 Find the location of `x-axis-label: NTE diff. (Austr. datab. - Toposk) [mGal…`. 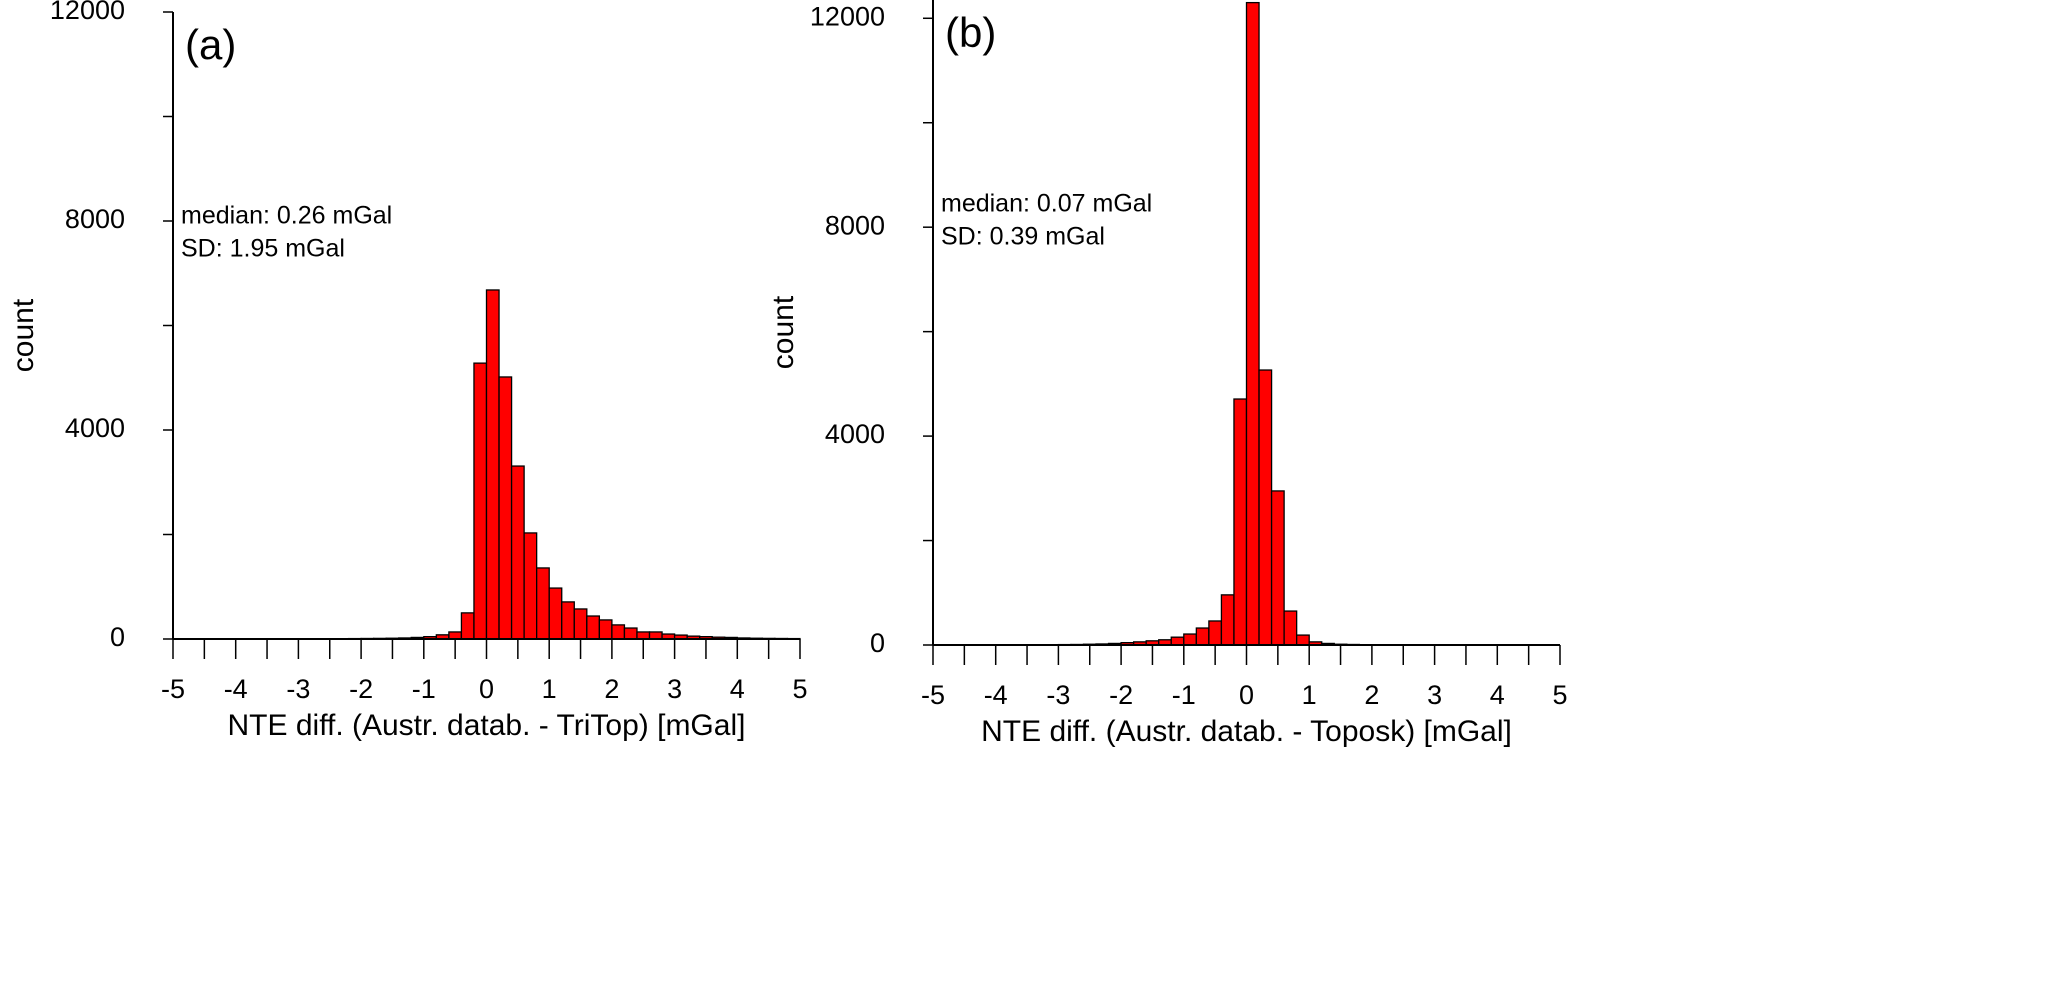

x-axis-label: NTE diff. (Austr. datab. - Toposk) [mGal… is located at coordinates (1246, 731).